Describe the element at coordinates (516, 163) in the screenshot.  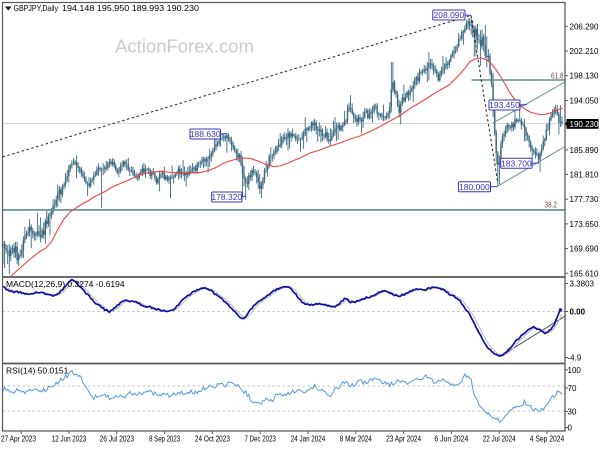
I see `svg-text: 183.700` at that location.